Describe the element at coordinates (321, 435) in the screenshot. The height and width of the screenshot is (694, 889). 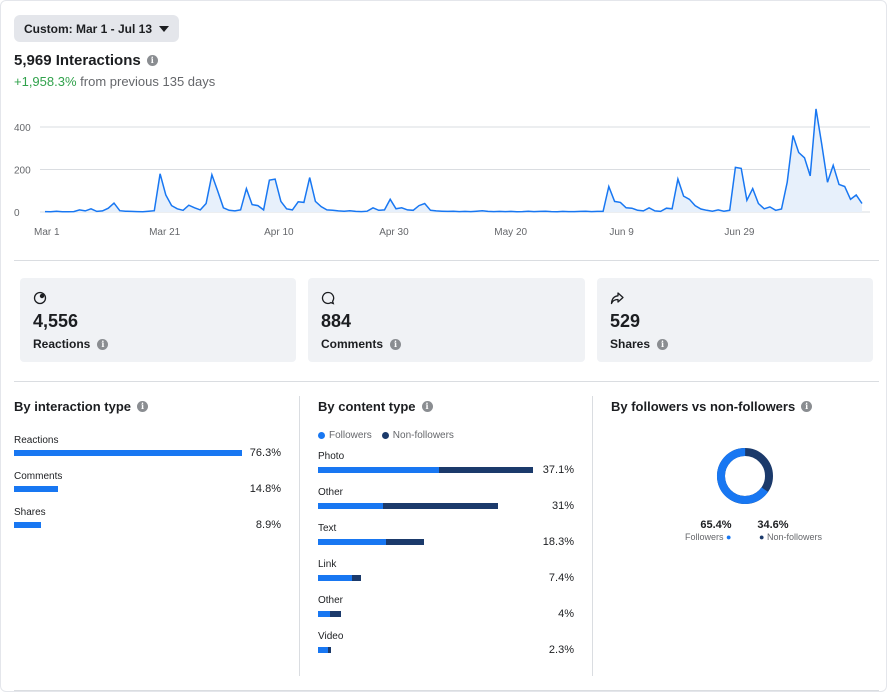
I see `followers-dot-icon` at that location.